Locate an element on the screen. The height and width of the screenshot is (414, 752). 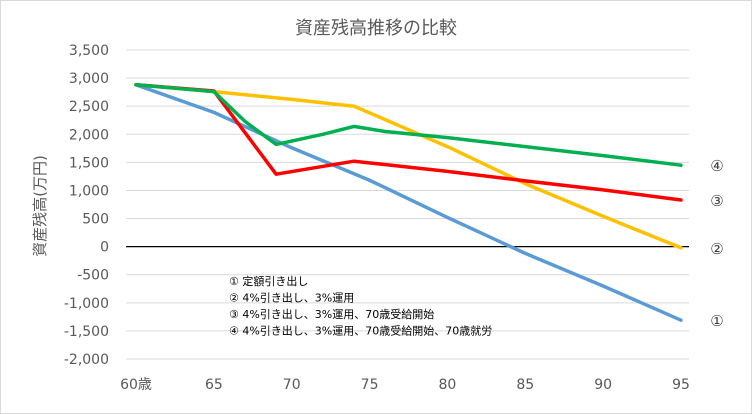
y-tick-label: 1,000 is located at coordinates (89, 191).